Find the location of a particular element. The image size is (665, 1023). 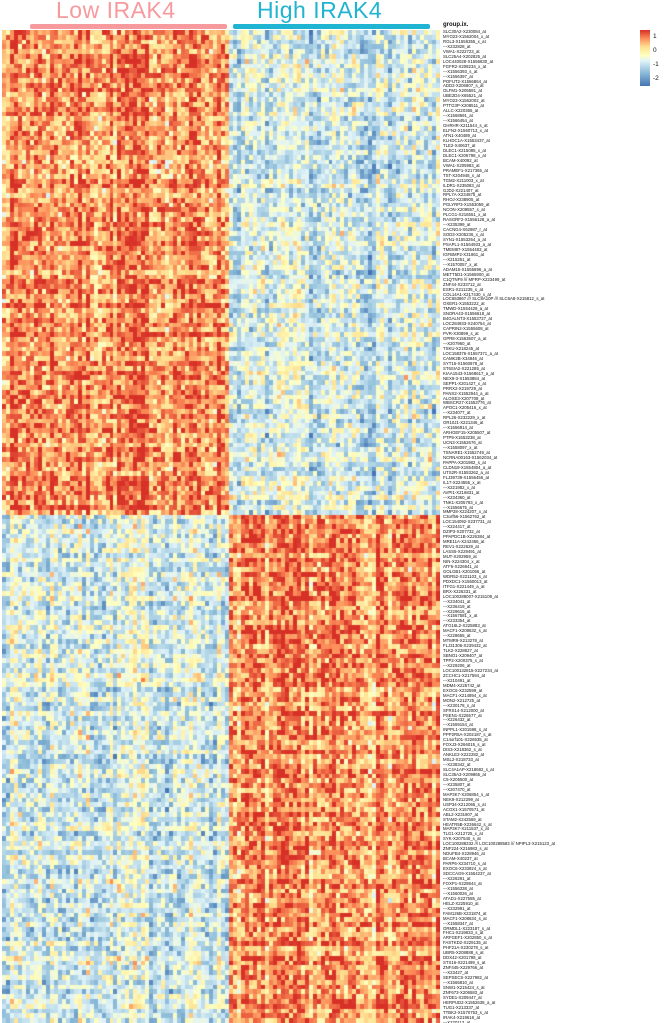

row-label: HEATR5B-X236642_s_at is located at coordinates (467, 824).